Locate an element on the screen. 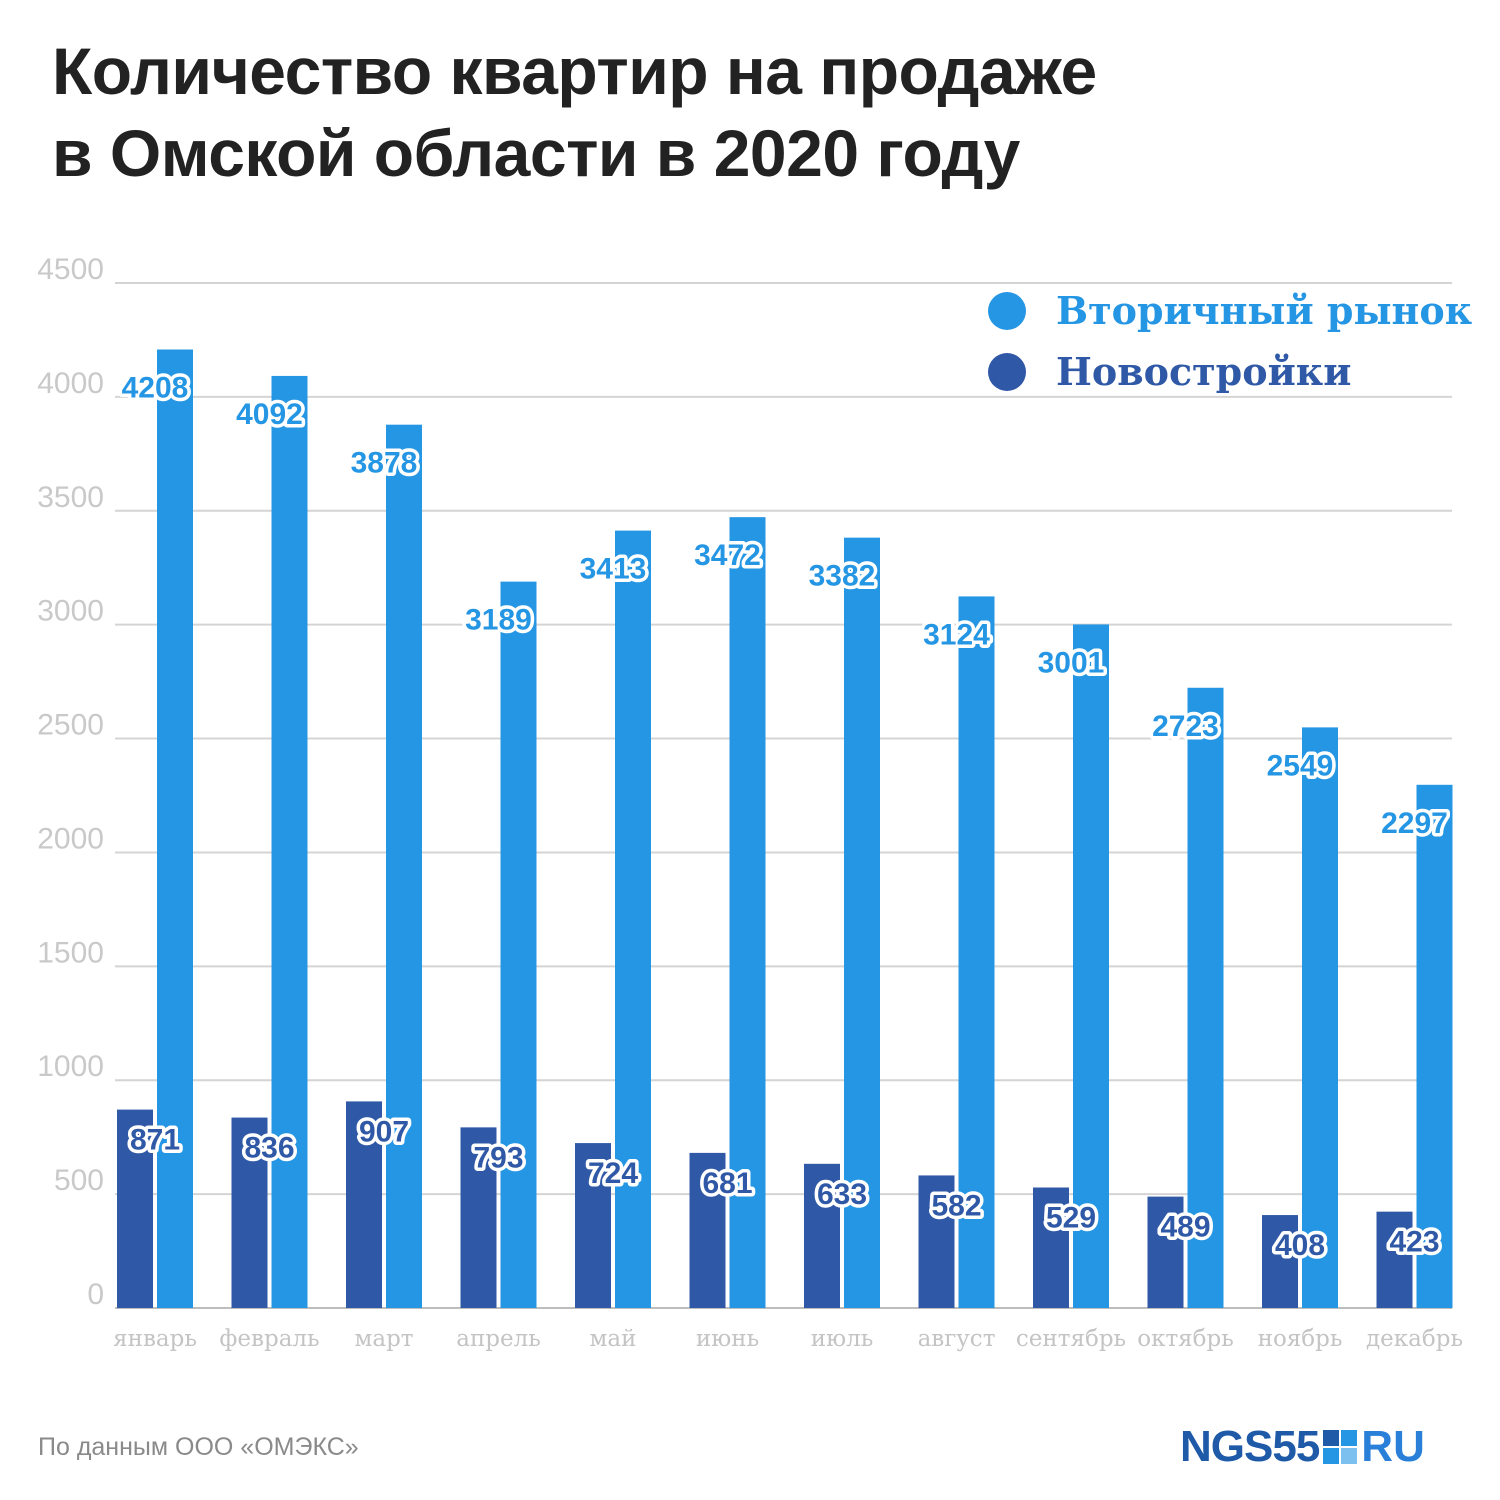  x-tick-label: сентябрь is located at coordinates (1071, 1339).